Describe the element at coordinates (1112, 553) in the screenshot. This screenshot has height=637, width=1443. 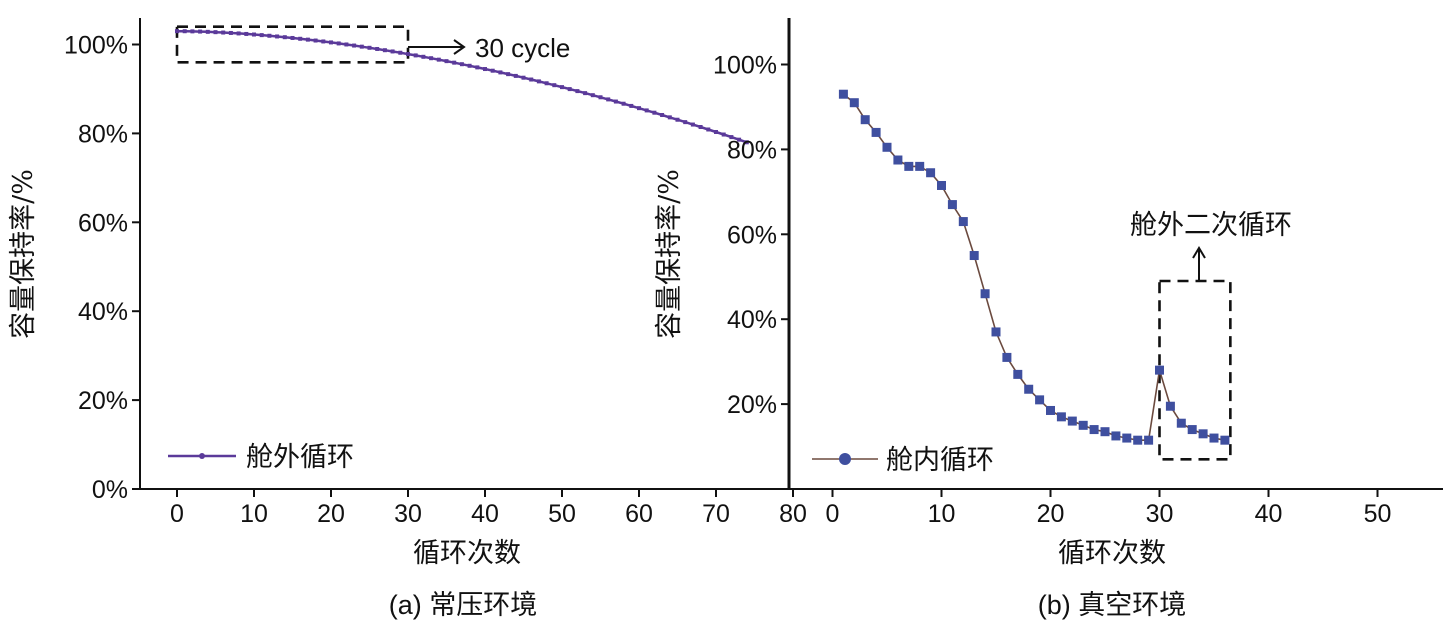
I see `panel-b-x-label: 循环次数` at that location.